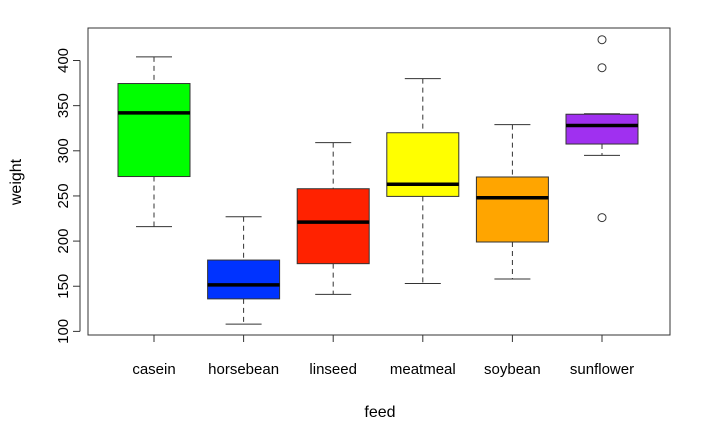 The height and width of the screenshot is (428, 715). I want to click on y-tick-label: 200, so click(63, 241).